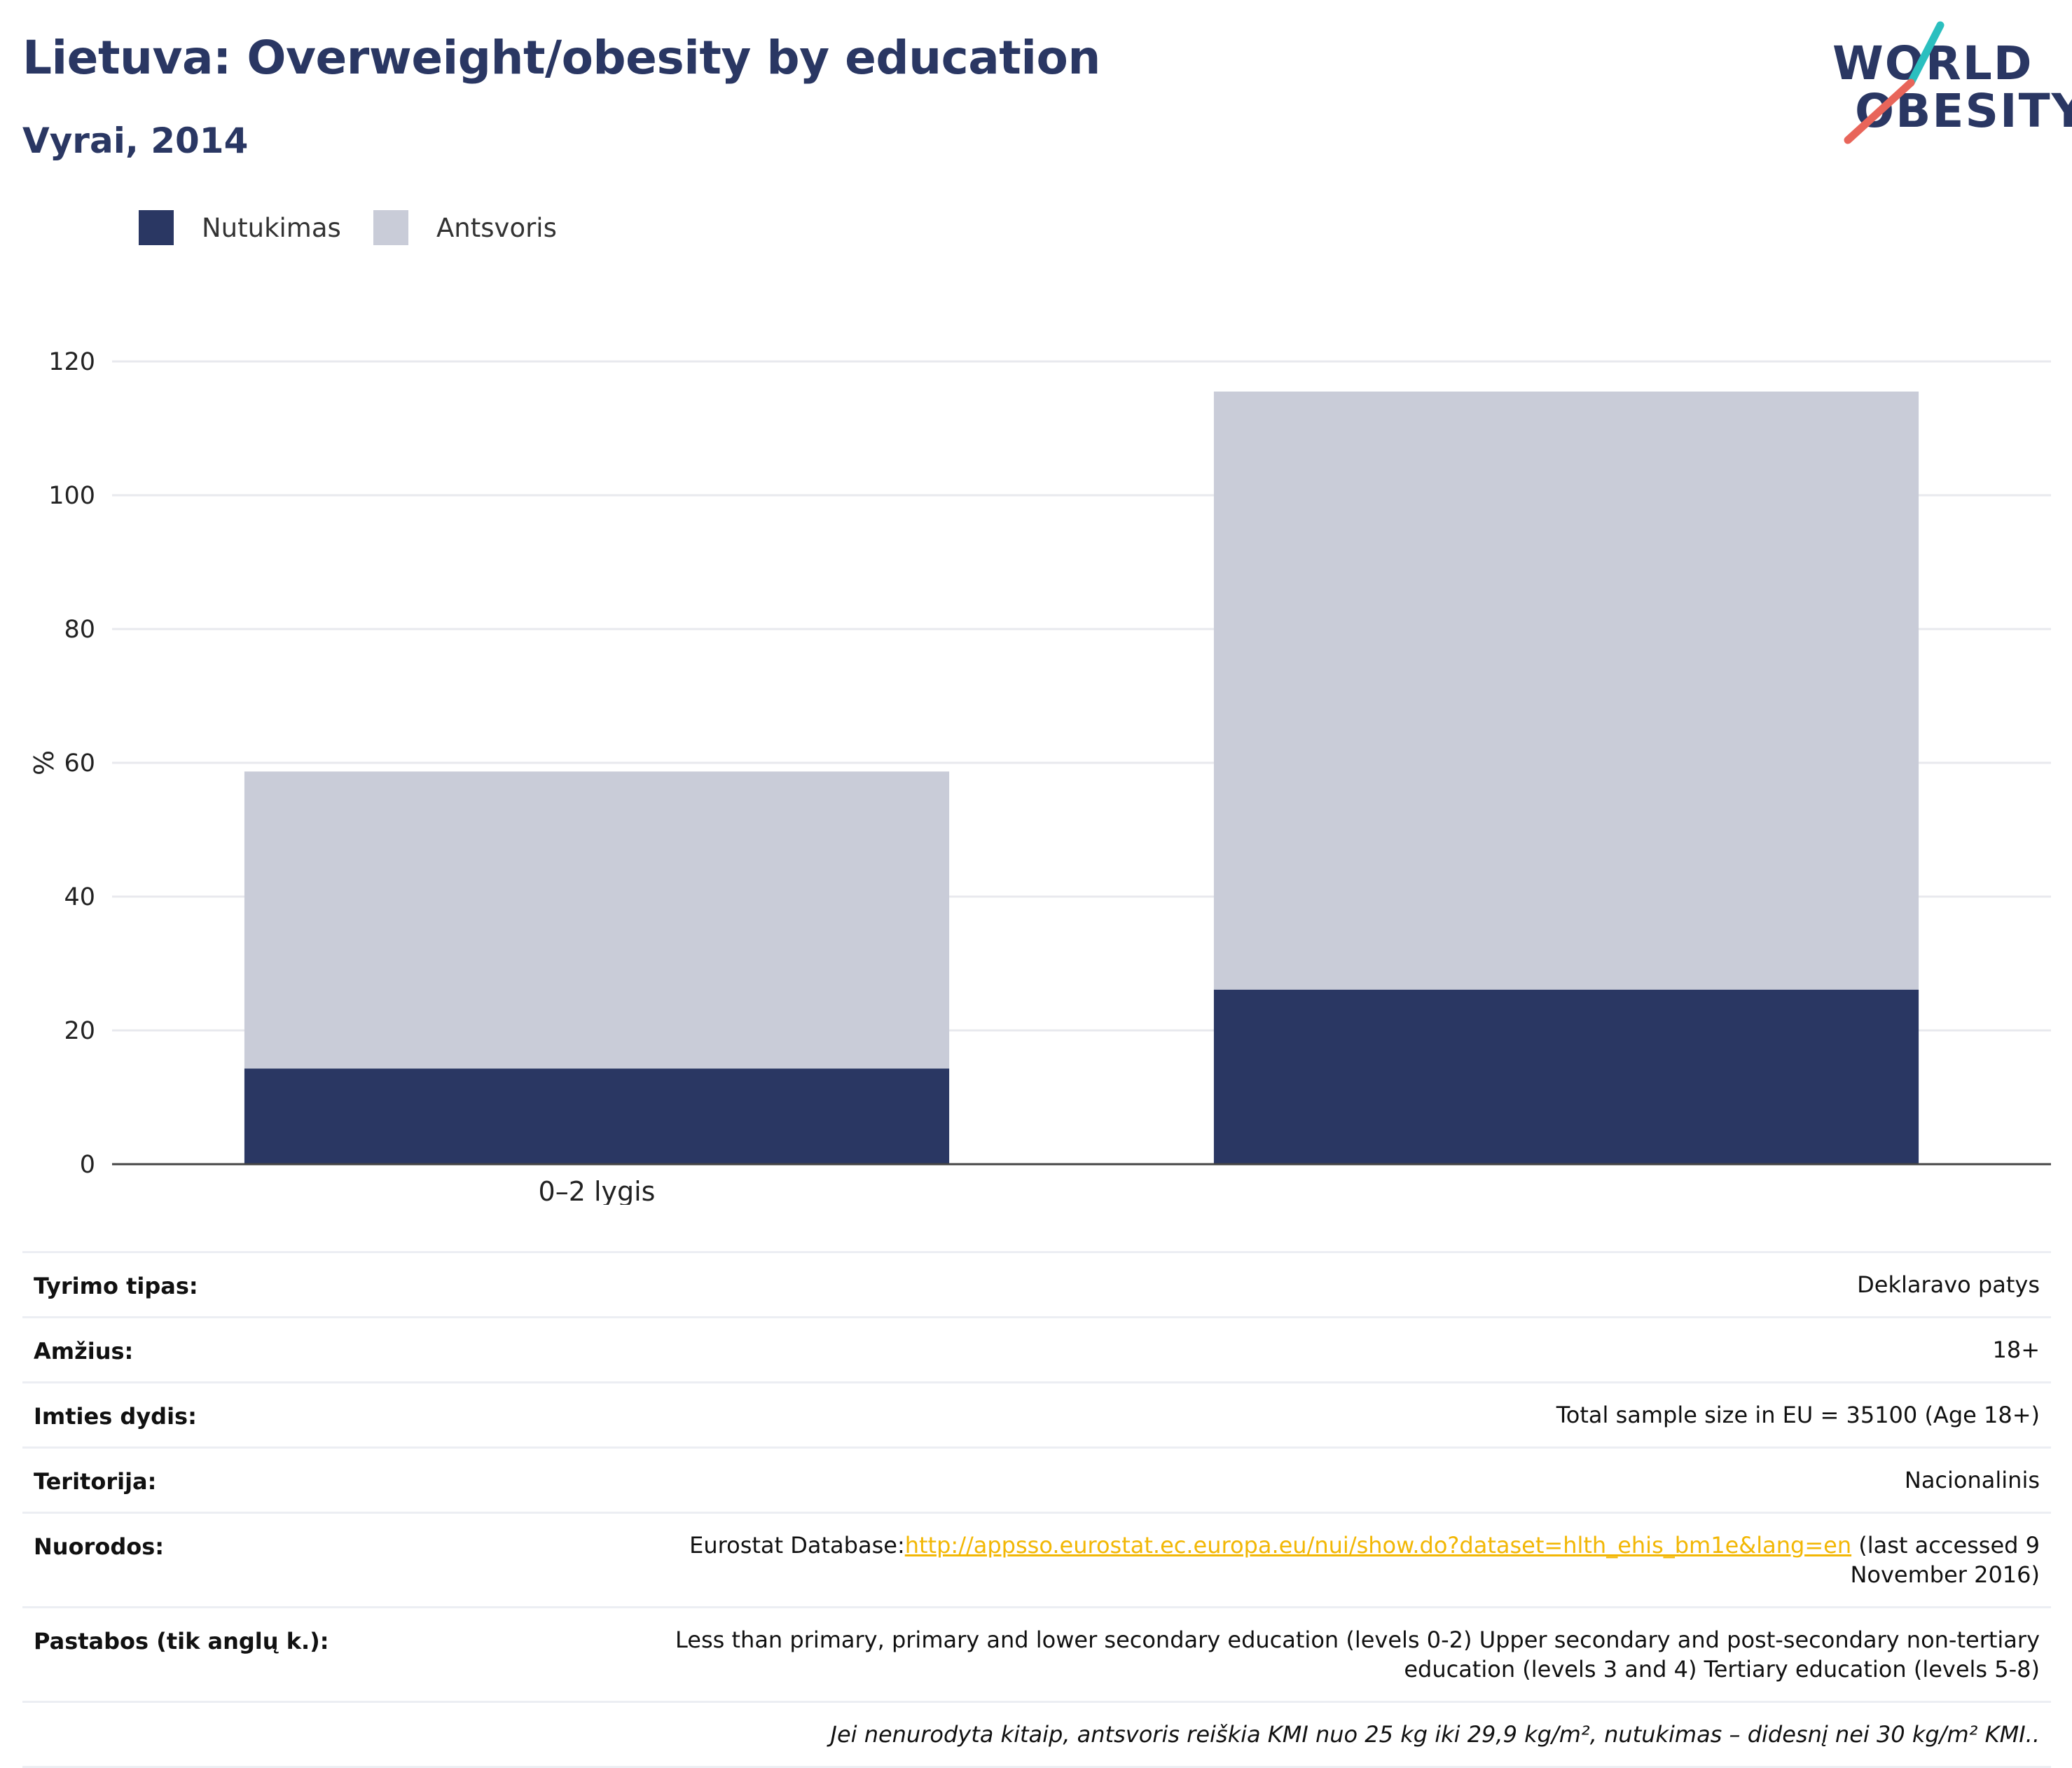 The width and height of the screenshot is (2072, 1768). Describe the element at coordinates (797, 1545) in the screenshot. I see `reference-prefix: Eurostat Database:` at that location.